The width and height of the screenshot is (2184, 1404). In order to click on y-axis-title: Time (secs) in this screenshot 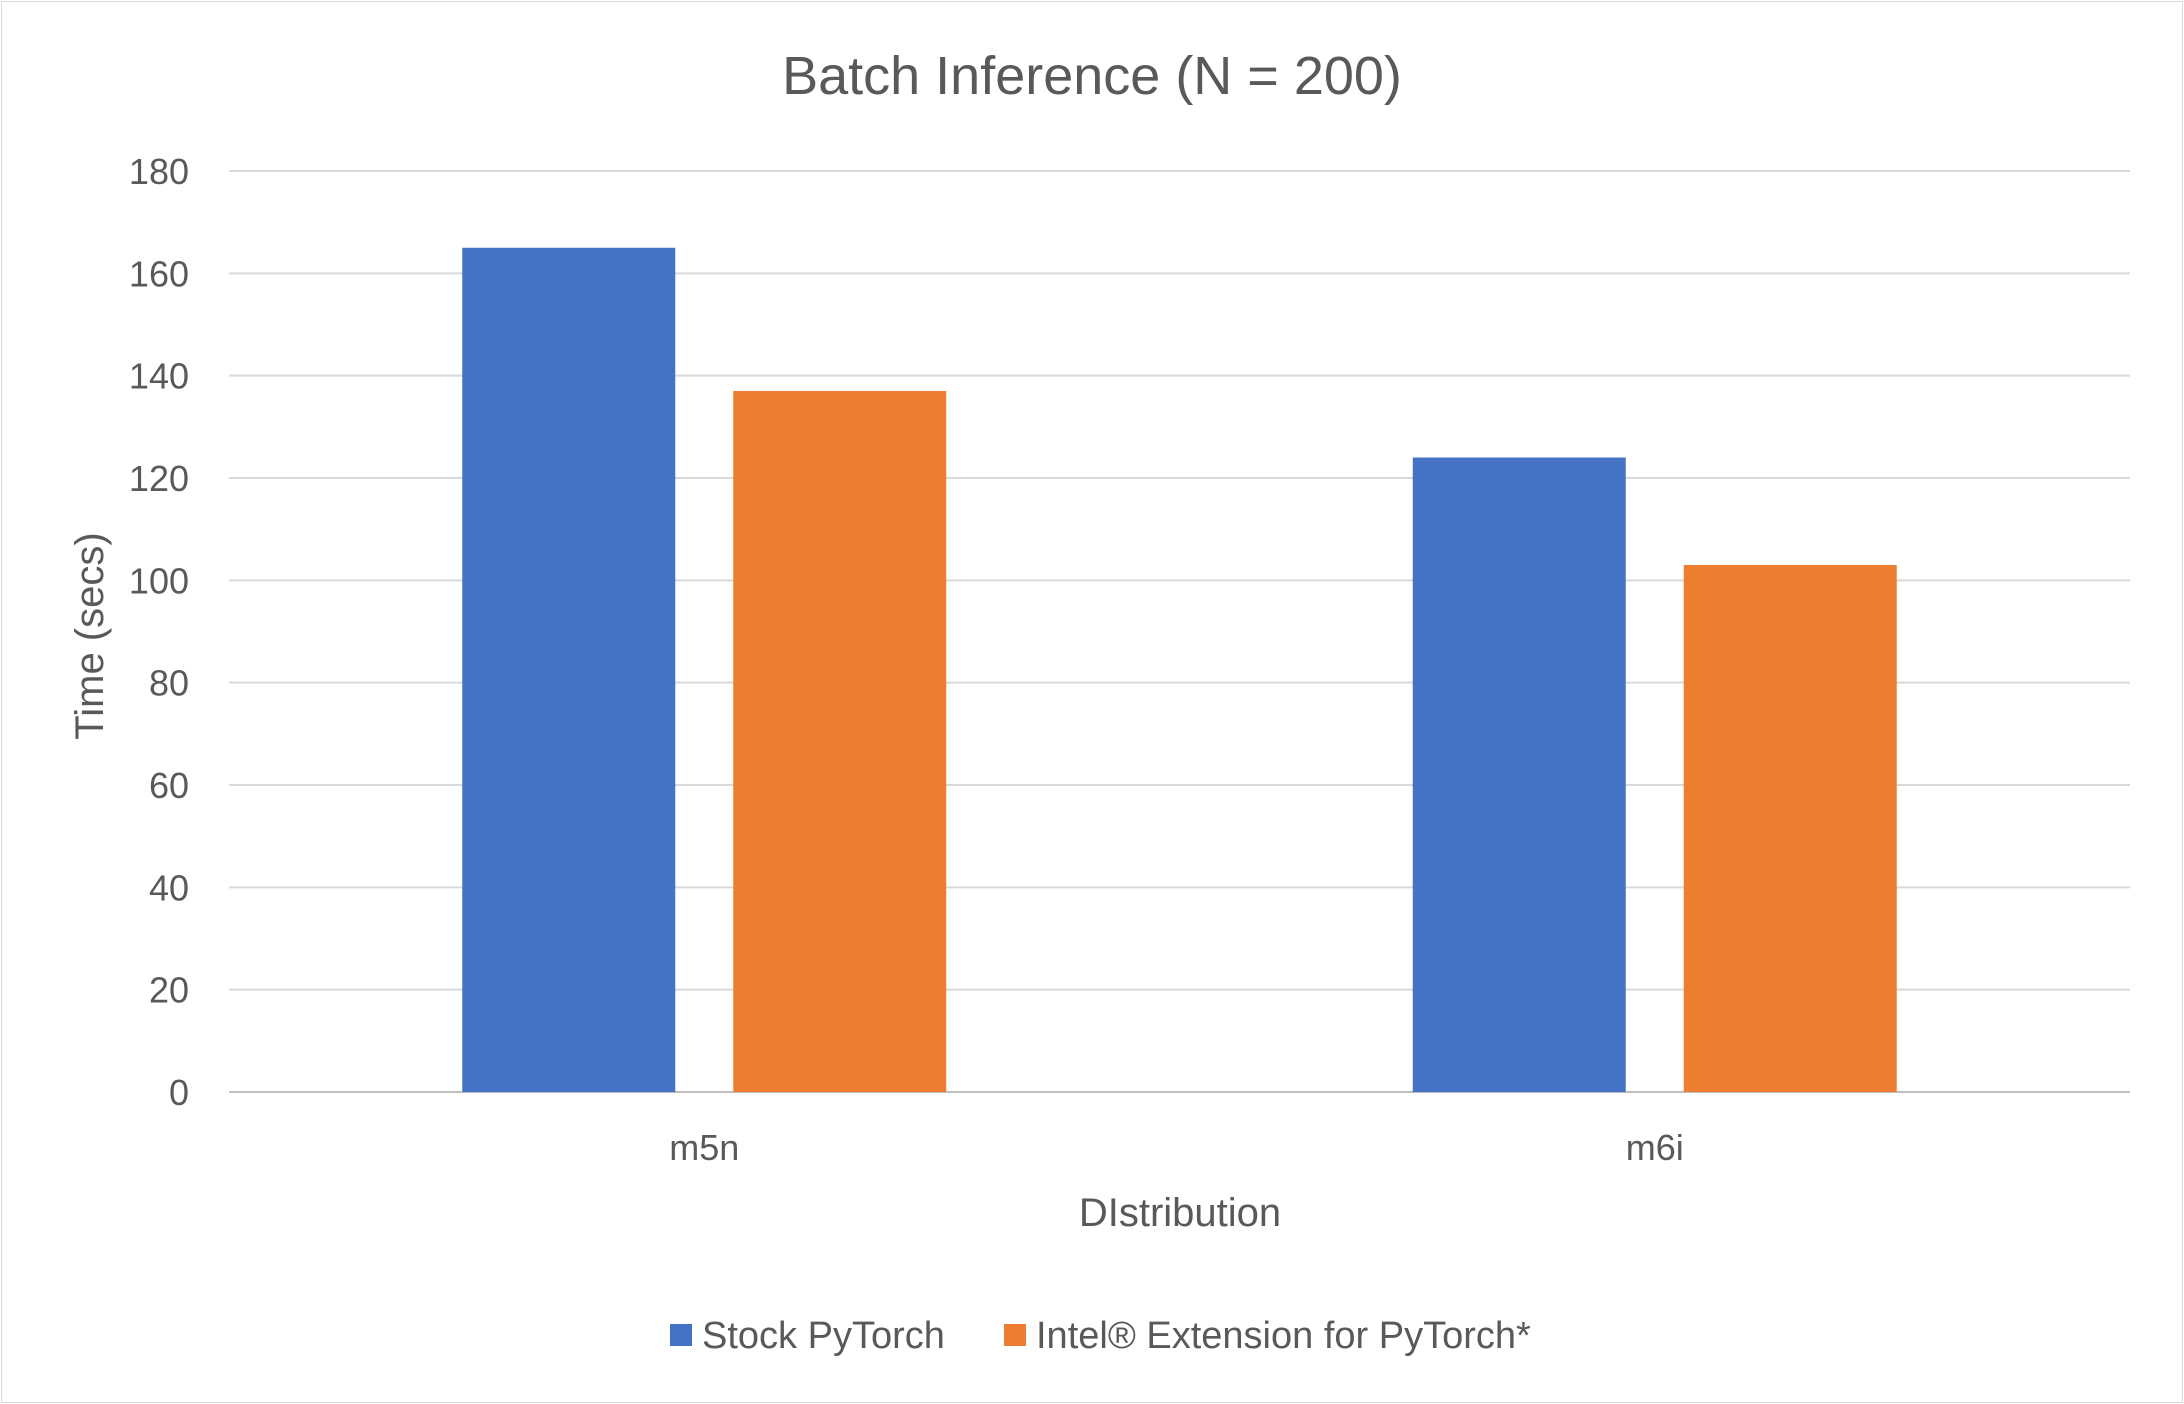, I will do `click(90, 635)`.